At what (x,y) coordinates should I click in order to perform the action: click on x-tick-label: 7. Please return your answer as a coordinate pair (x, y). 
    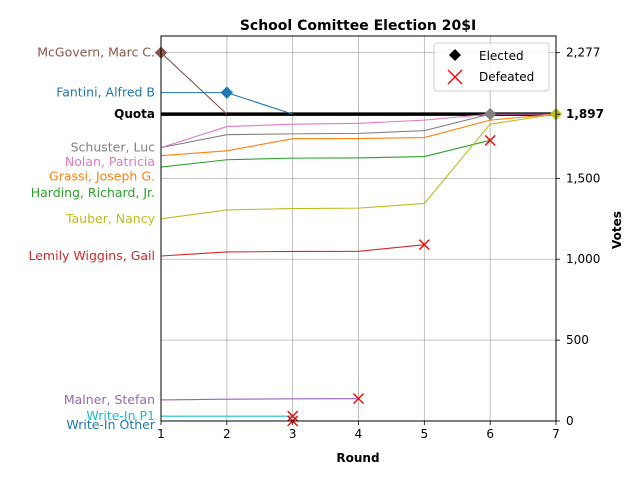
    Looking at the image, I should click on (556, 434).